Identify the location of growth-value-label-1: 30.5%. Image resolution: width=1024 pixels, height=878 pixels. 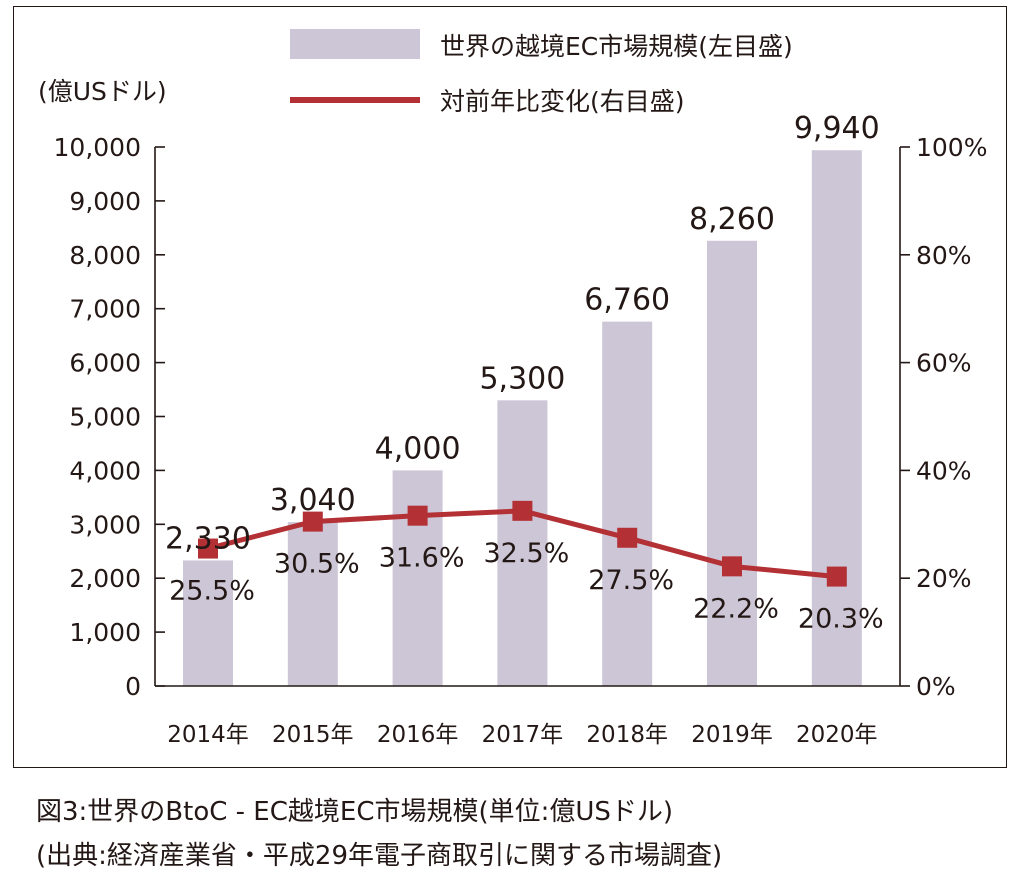
(317, 564).